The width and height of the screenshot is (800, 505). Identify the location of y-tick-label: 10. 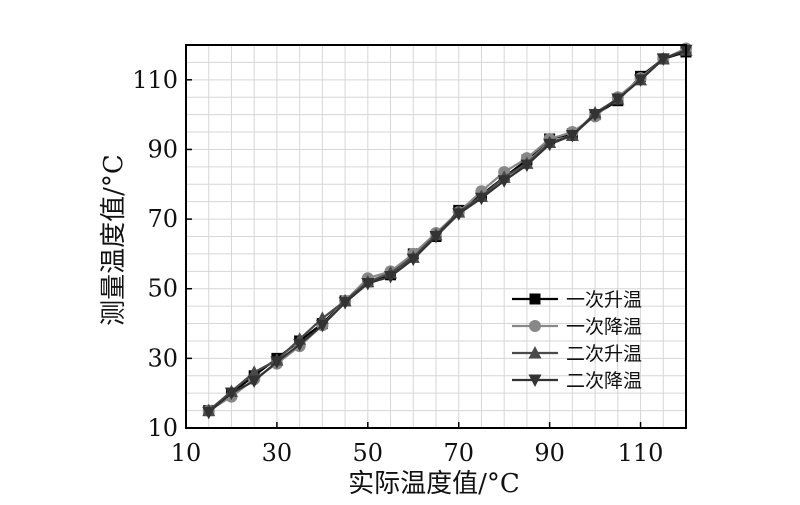
(162, 428).